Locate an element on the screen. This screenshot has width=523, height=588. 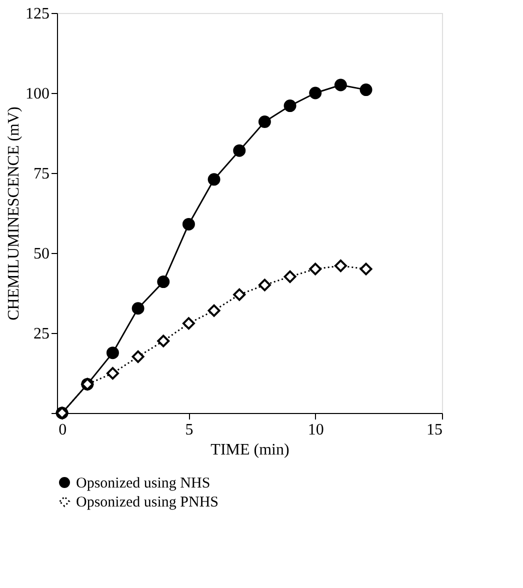
y-tick-label: 50 is located at coordinates (42, 254).